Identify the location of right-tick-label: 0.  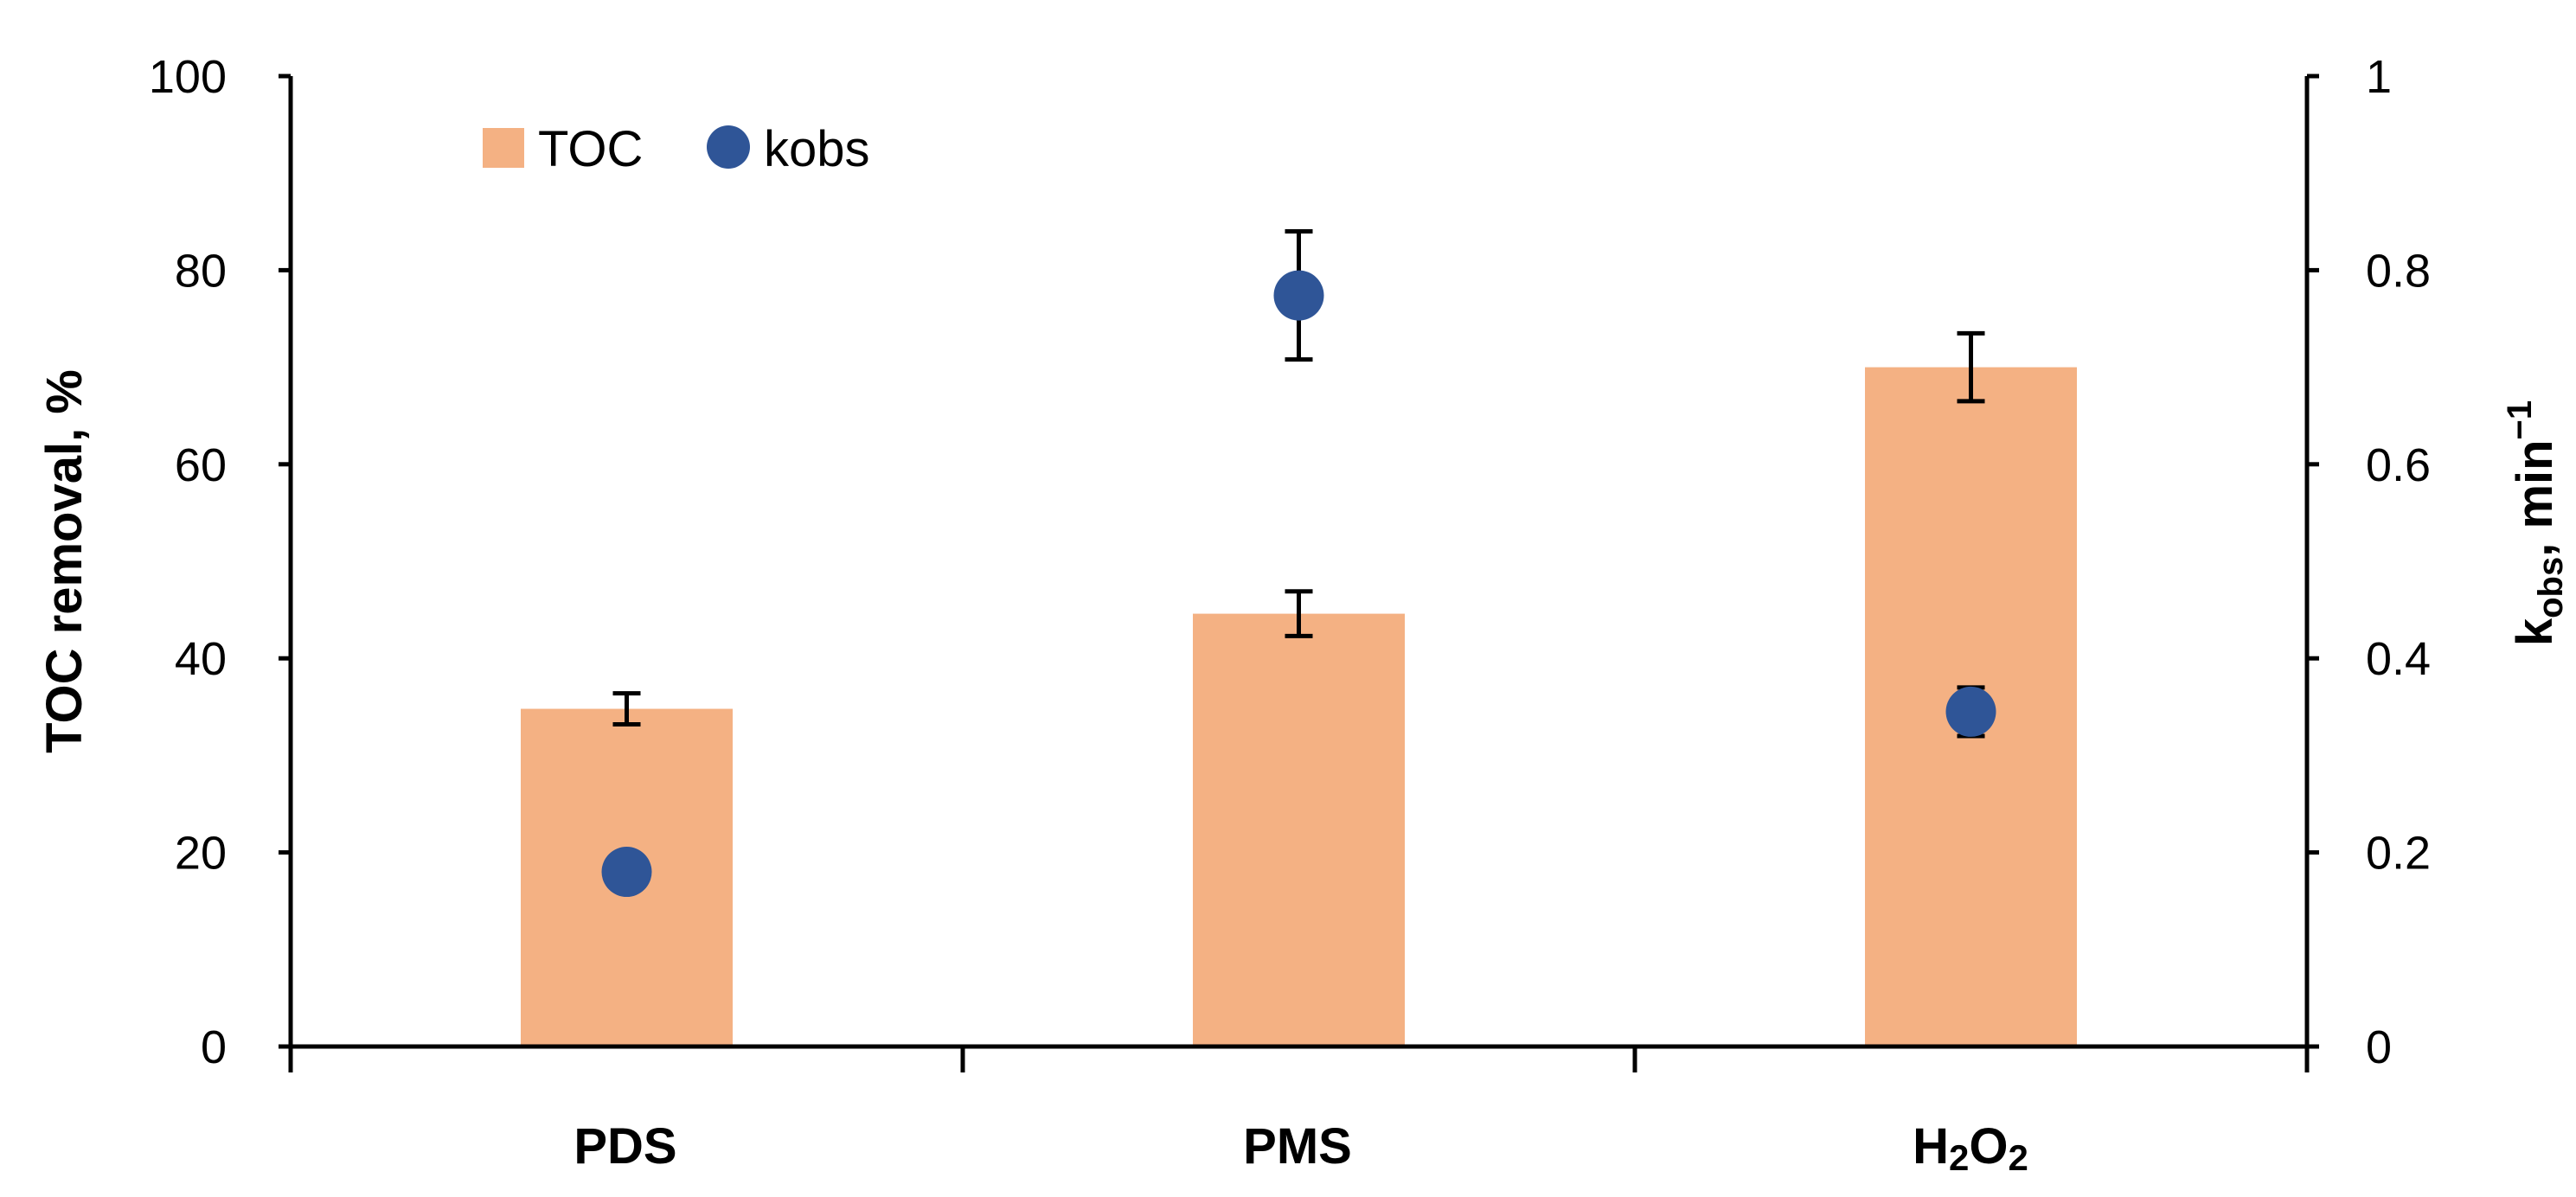
(2379, 1047).